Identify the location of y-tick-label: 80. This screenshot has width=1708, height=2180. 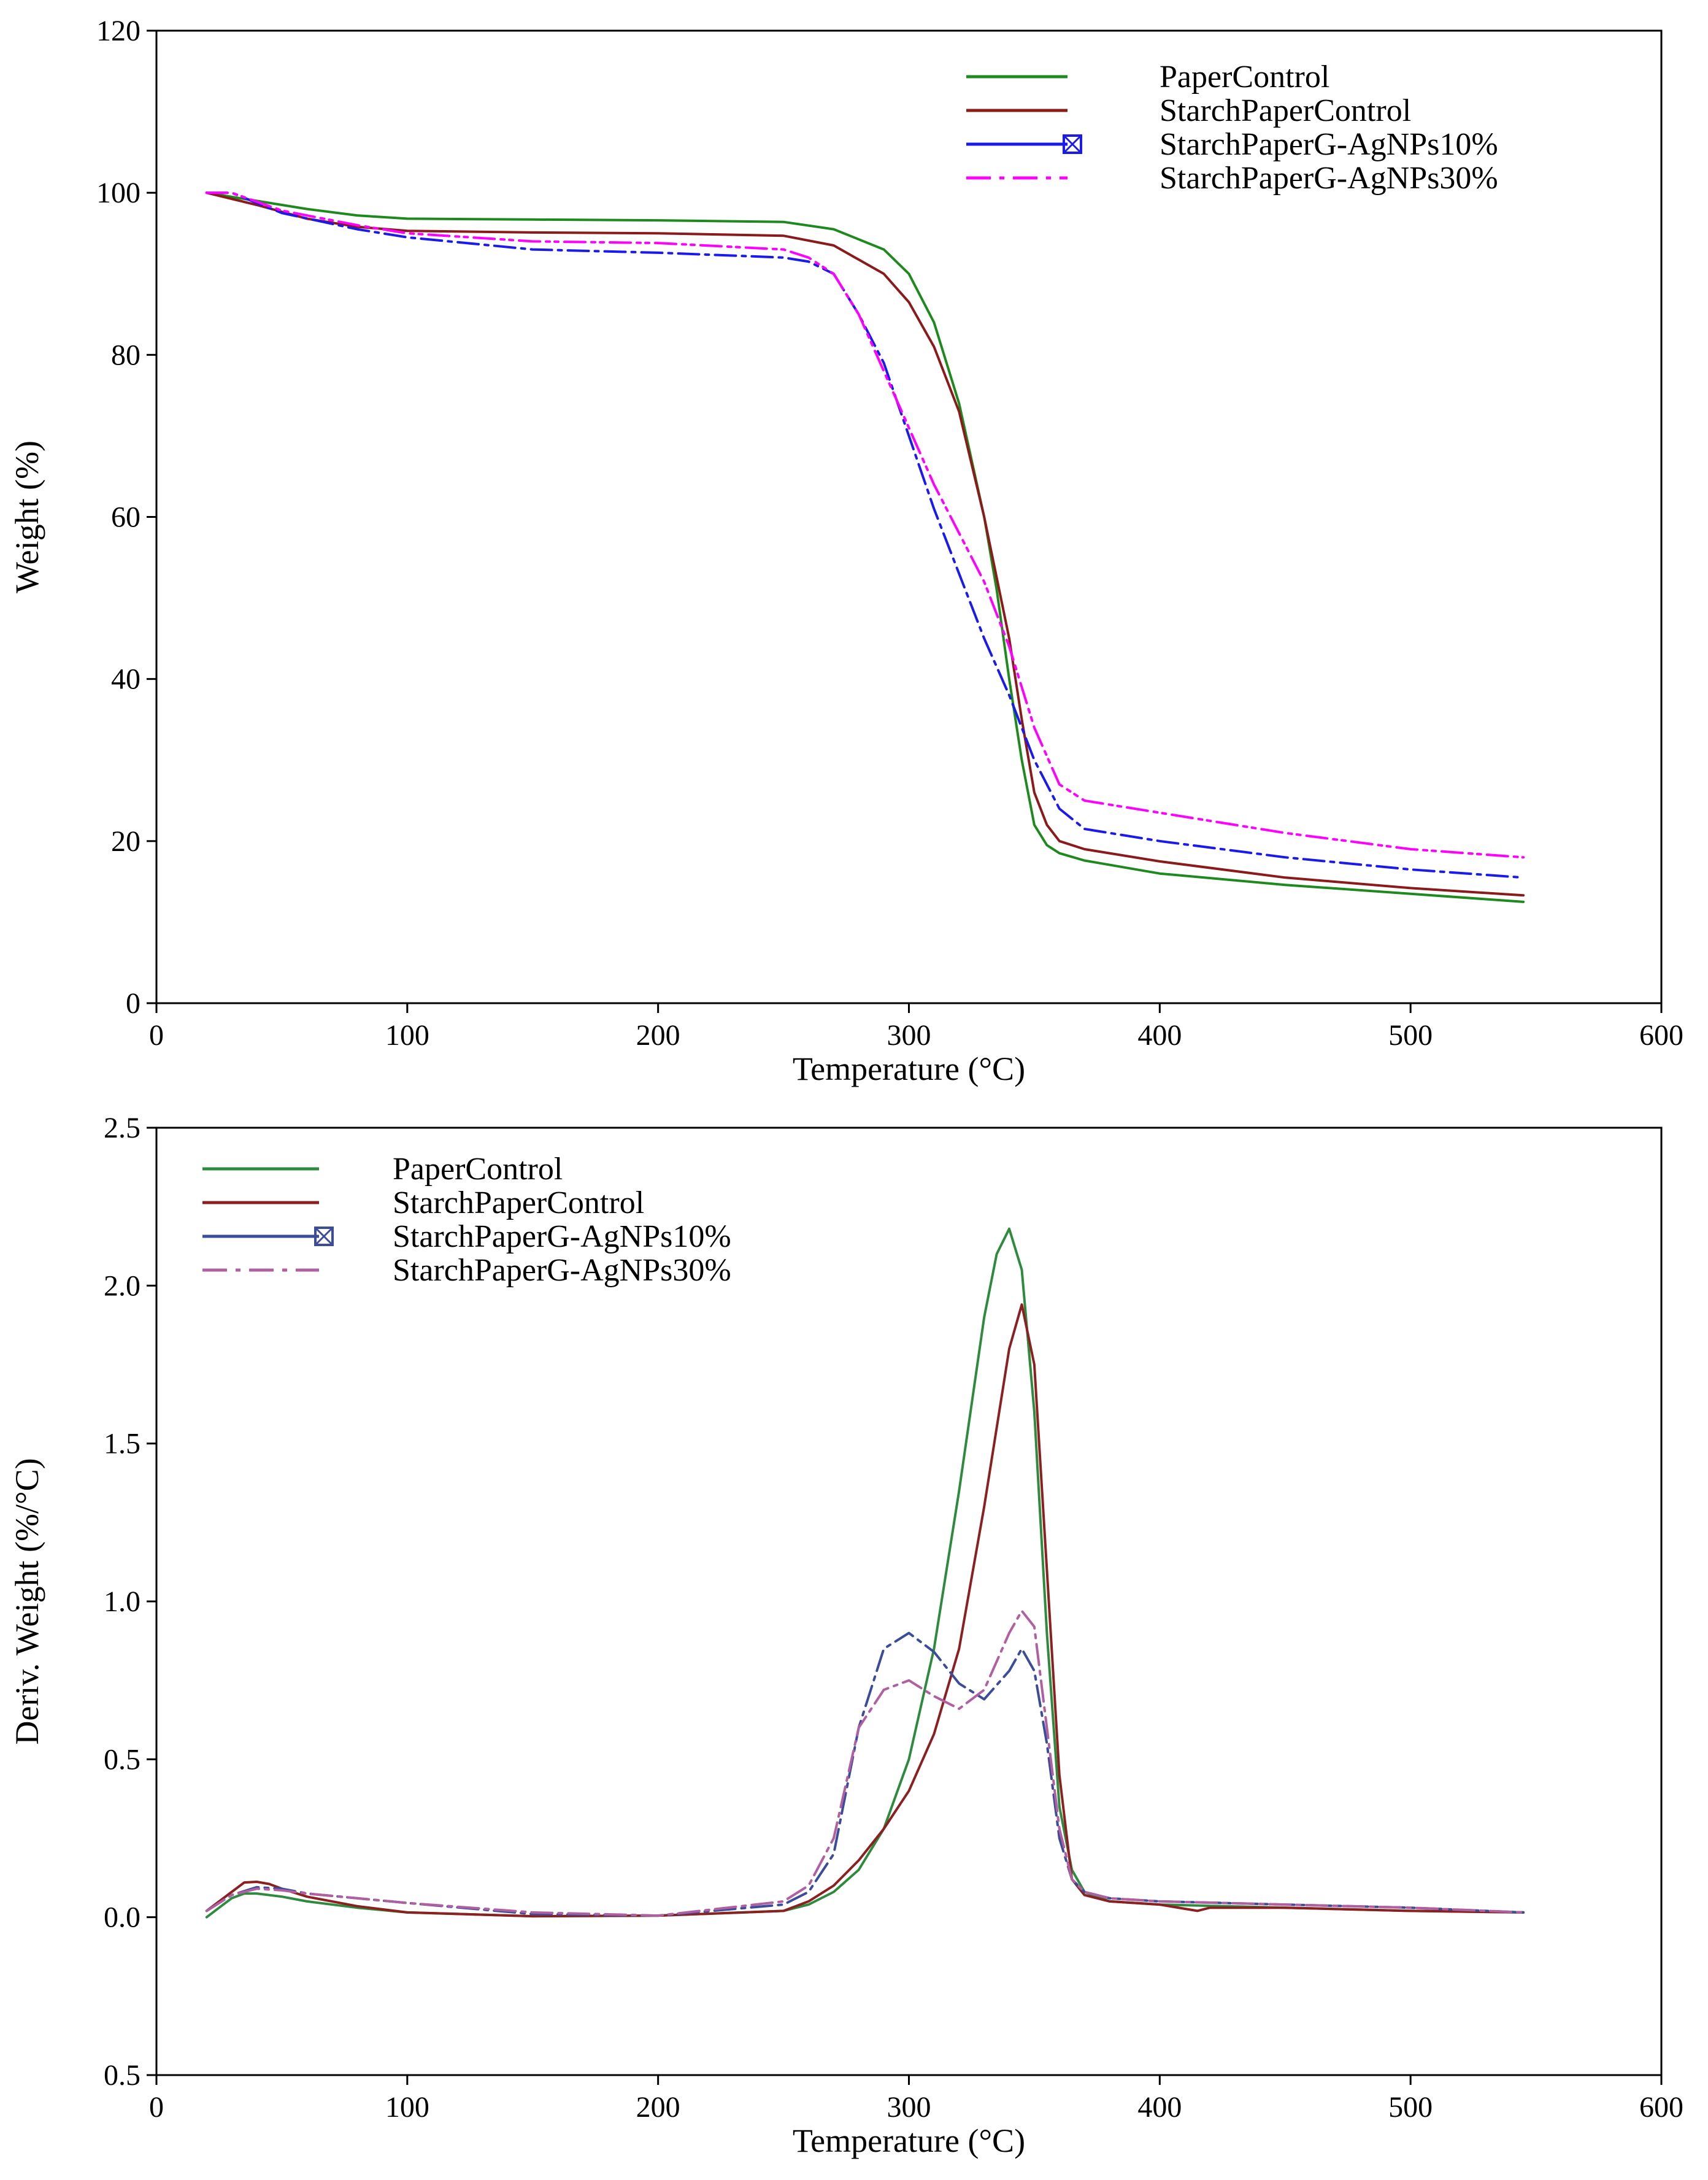
(125, 355).